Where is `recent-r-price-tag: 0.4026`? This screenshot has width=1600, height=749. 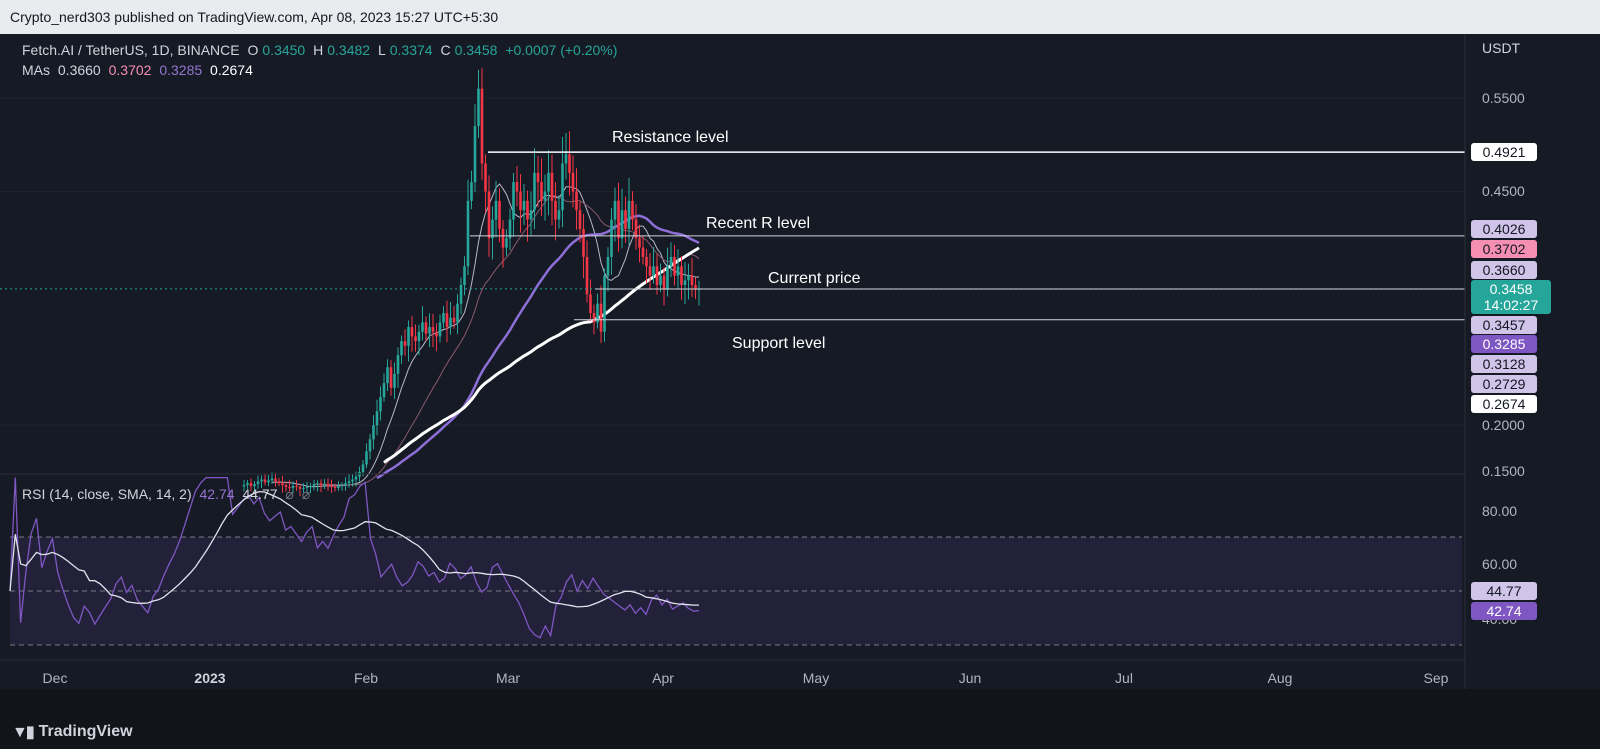 recent-r-price-tag: 0.4026 is located at coordinates (1504, 229).